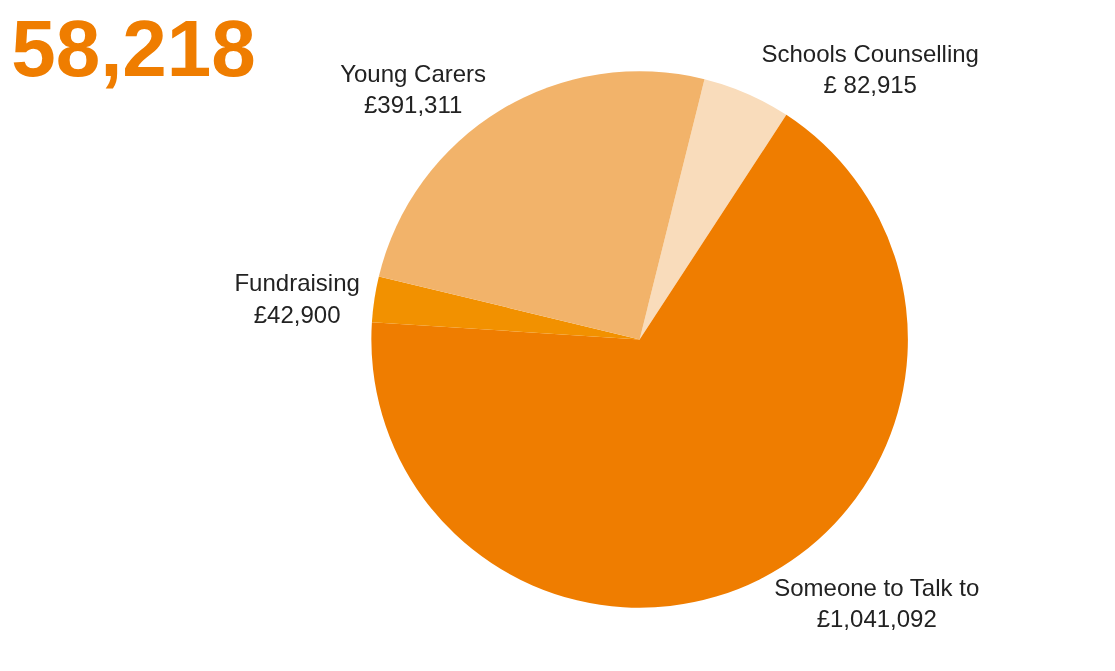 The width and height of the screenshot is (1115, 671). I want to click on data-label: £391,311, so click(413, 104).